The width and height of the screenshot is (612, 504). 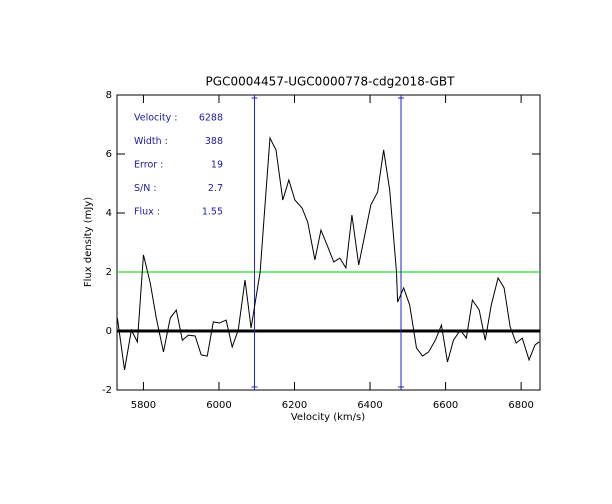 What do you see at coordinates (369, 405) in the screenshot?
I see `x-tick-label: 6400` at bounding box center [369, 405].